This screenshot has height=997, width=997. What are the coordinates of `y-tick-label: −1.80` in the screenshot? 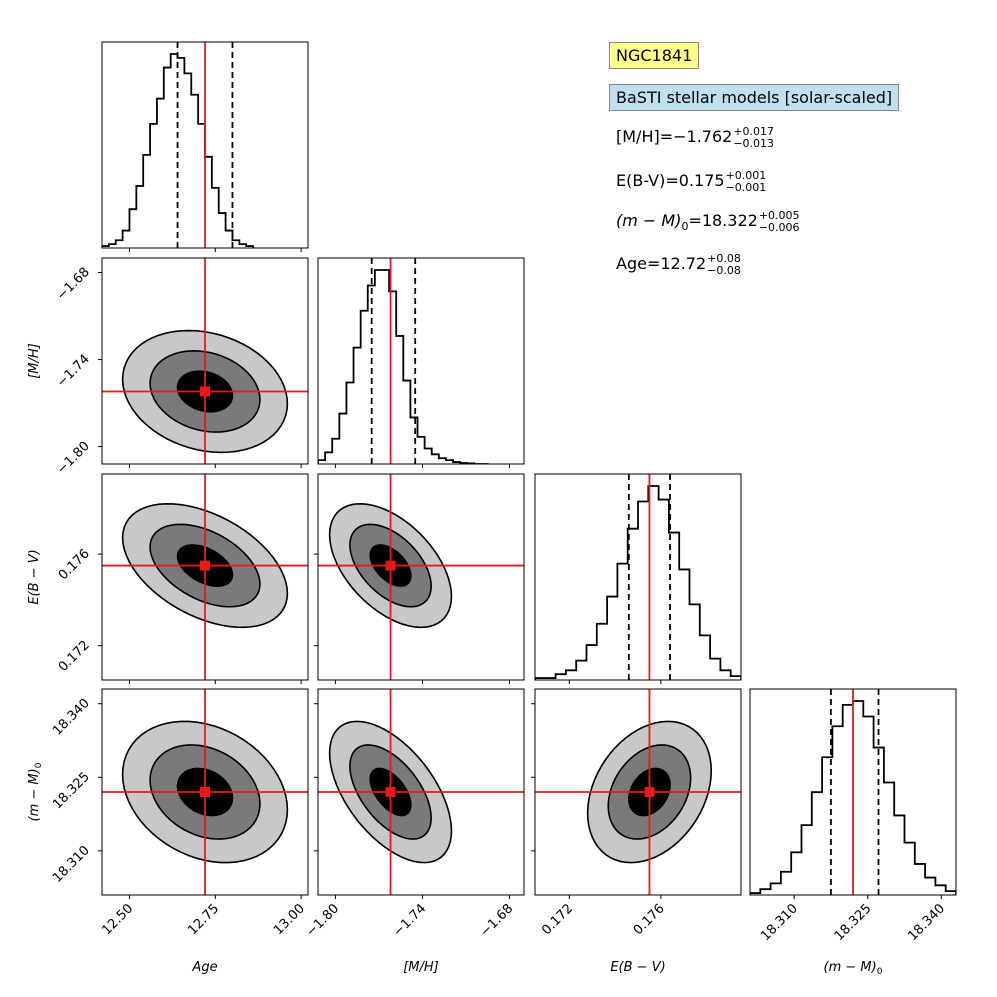 It's located at (73, 458).